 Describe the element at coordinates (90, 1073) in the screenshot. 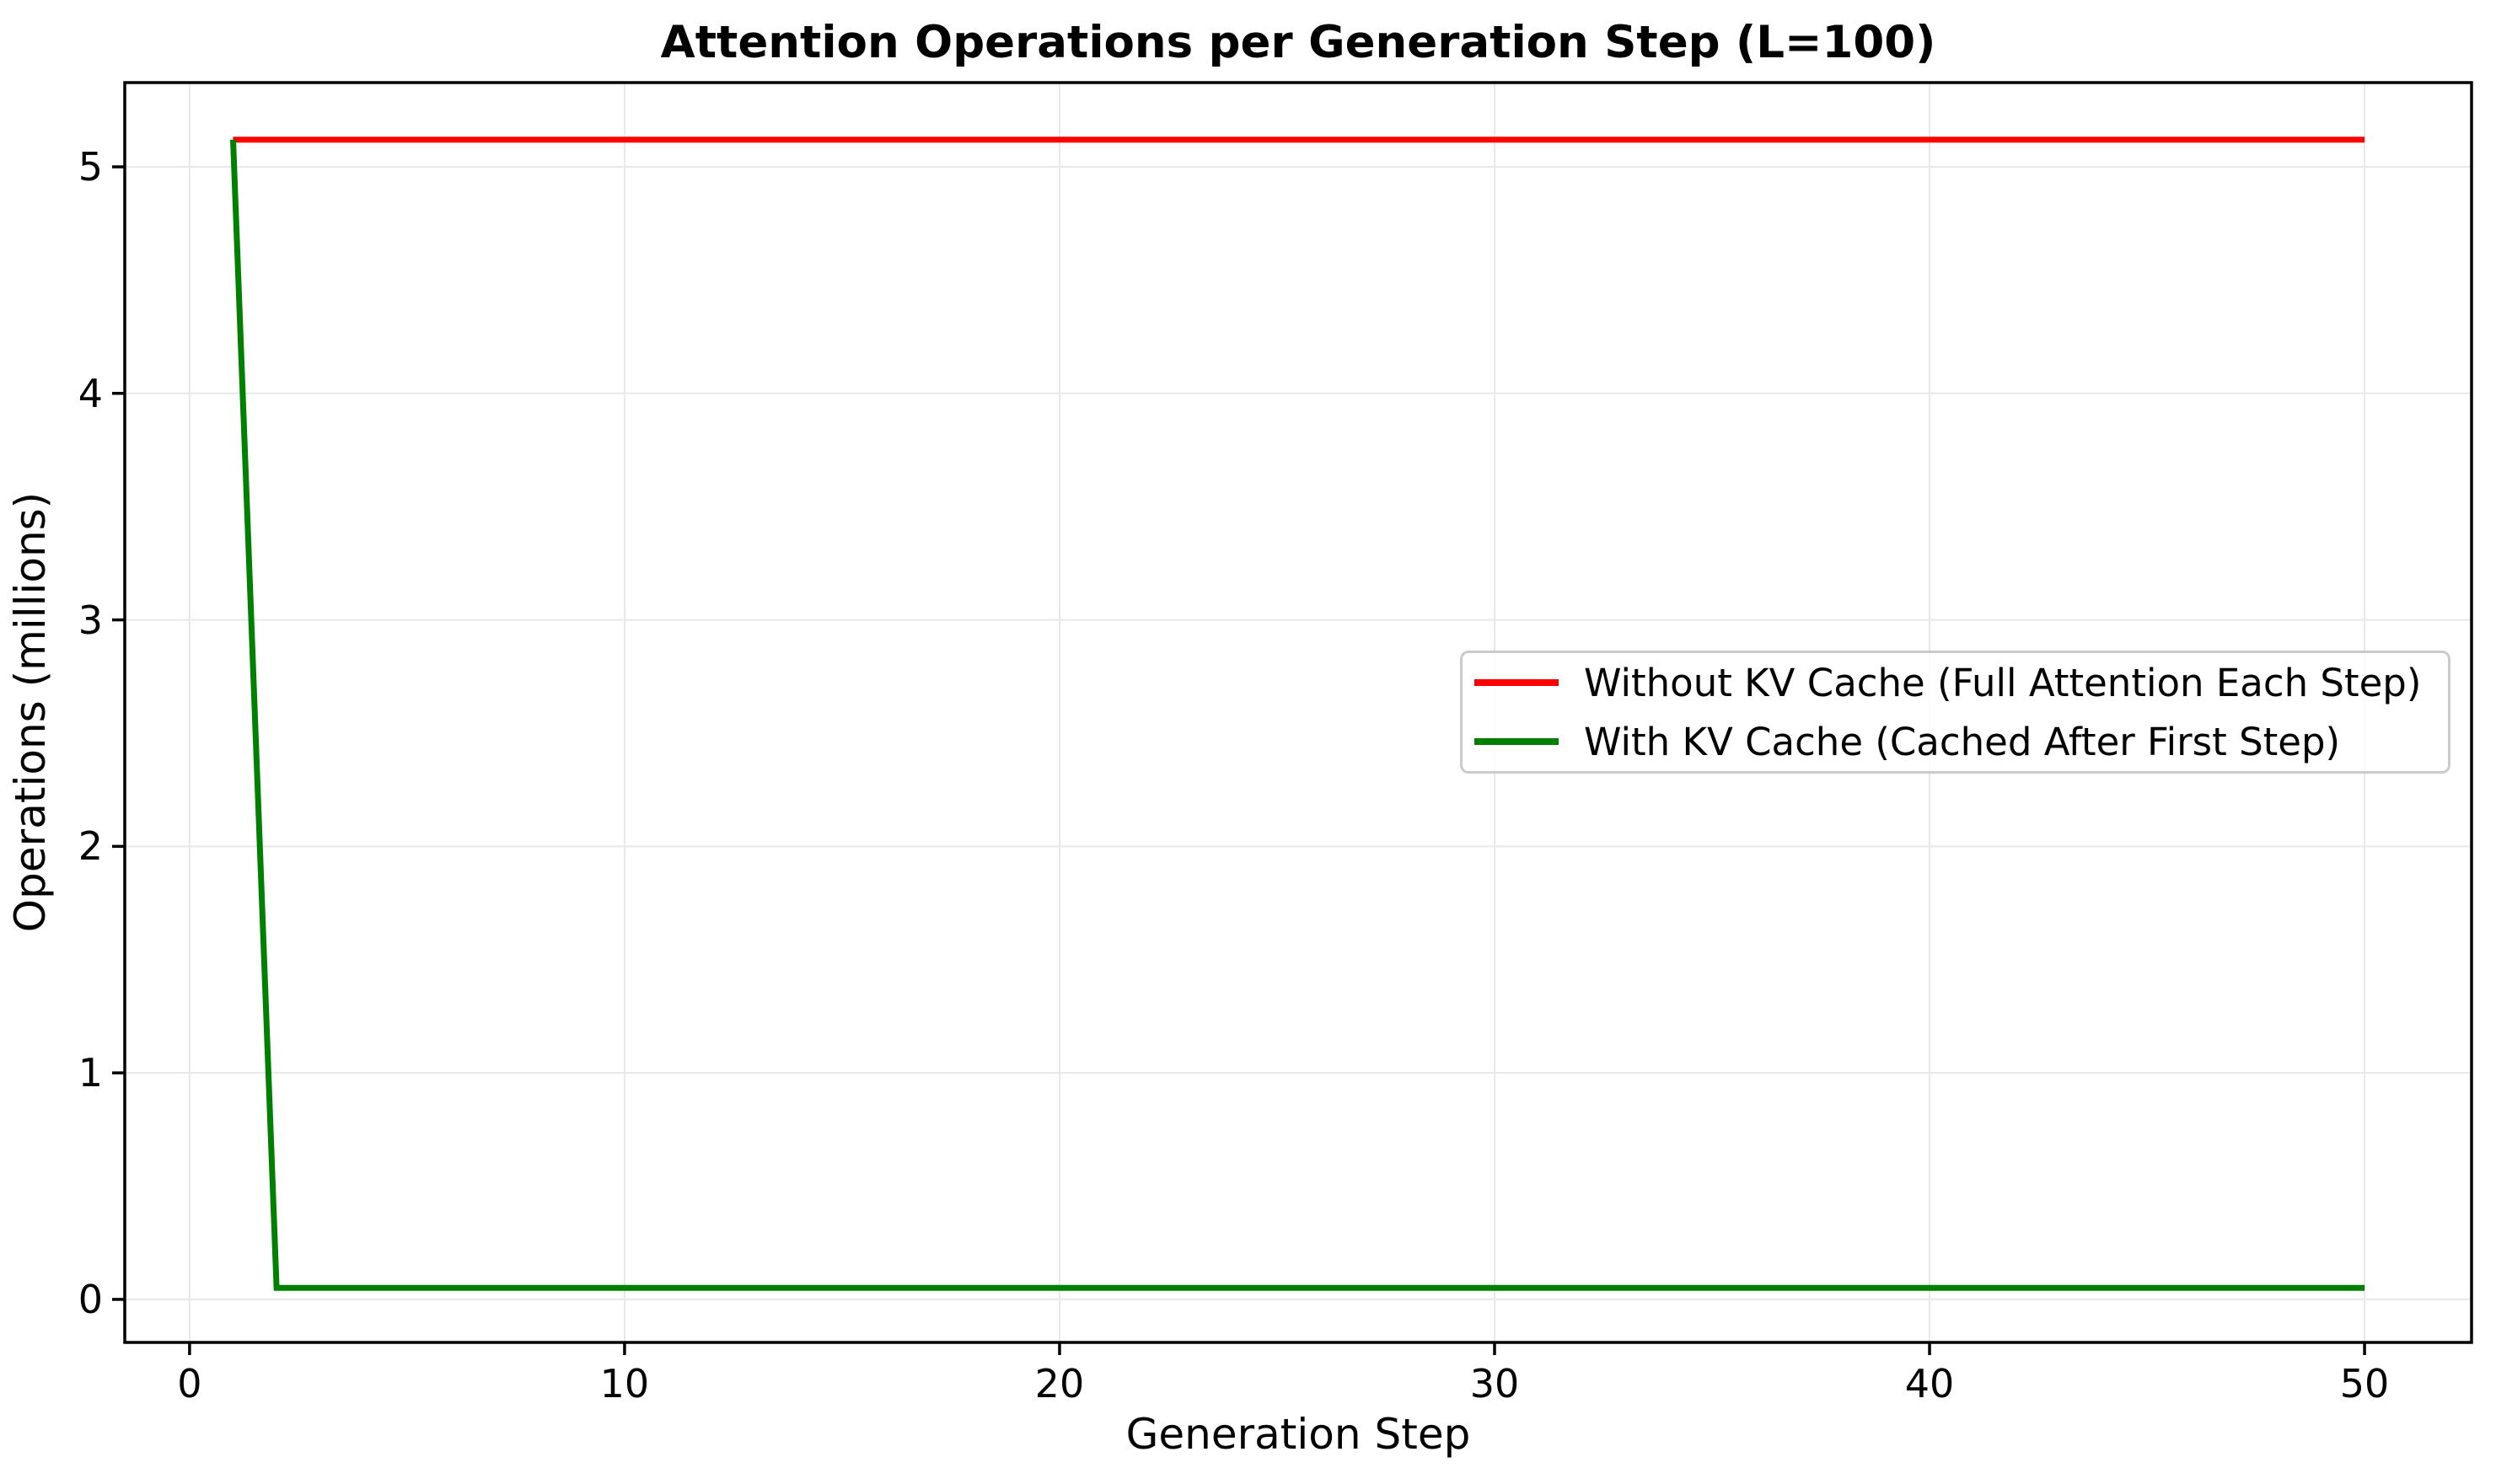

I see `y-tick-label: 1` at that location.